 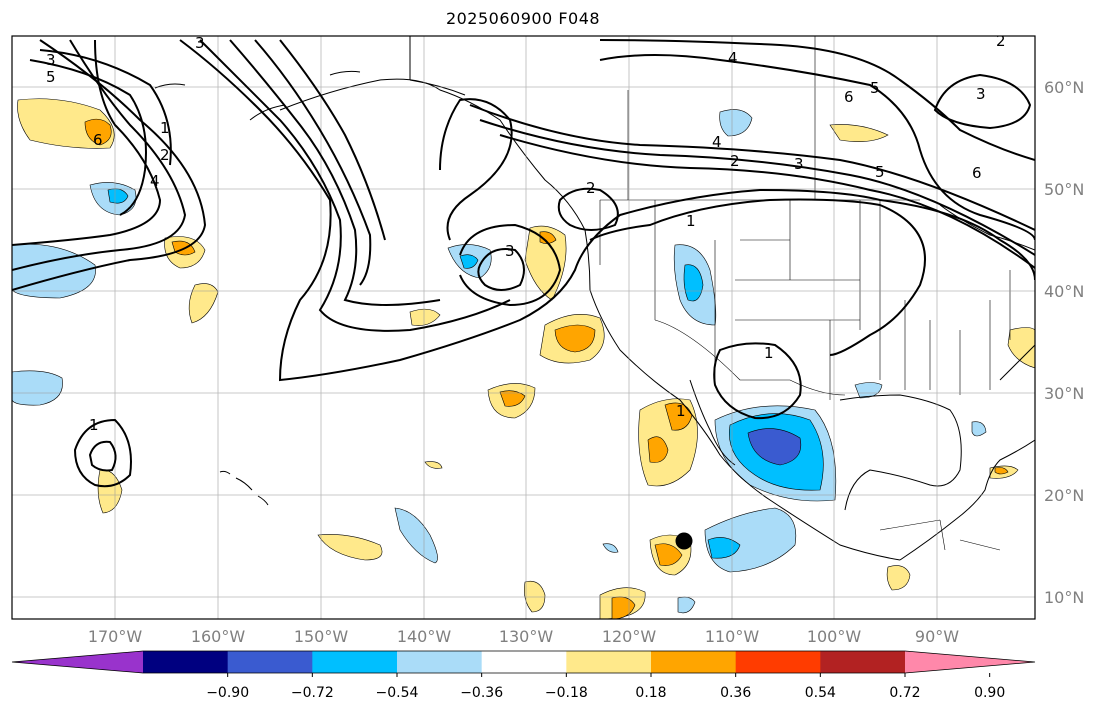 I want to click on lat-tick-label: 50°N, so click(x=1064, y=189).